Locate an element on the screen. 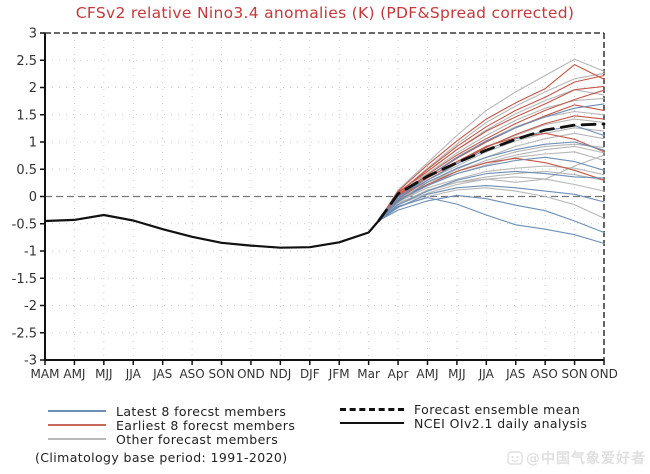 The width and height of the screenshot is (650, 474). legend-item-analysis: NCEI OIv2.1 daily analysis is located at coordinates (464, 423).